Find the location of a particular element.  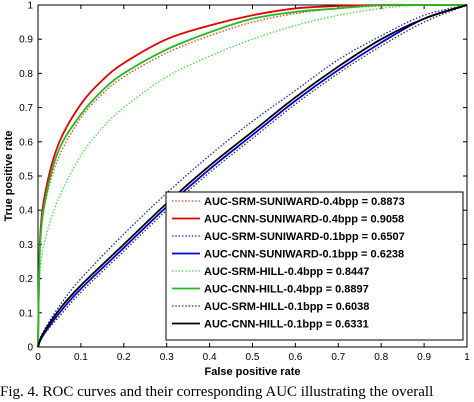

x-tick-label: 0.6 is located at coordinates (295, 357).